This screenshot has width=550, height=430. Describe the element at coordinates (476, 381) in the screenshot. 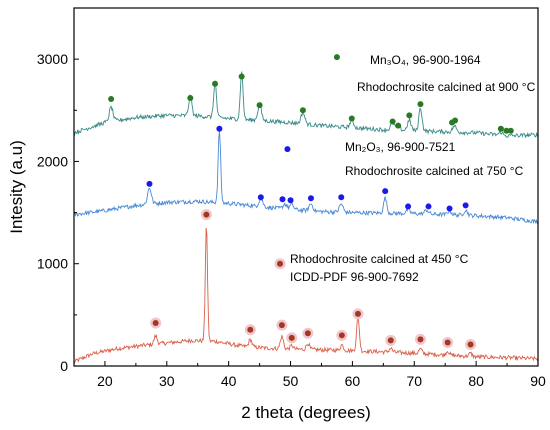

I see `x-tick-label: 80` at that location.